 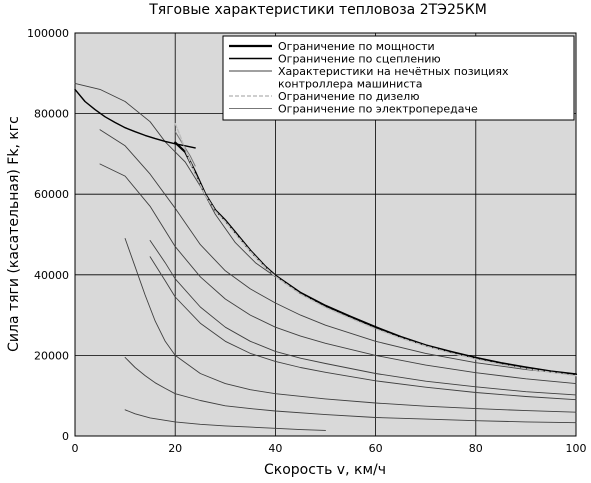 I want to click on legend-box, so click(x=398, y=78).